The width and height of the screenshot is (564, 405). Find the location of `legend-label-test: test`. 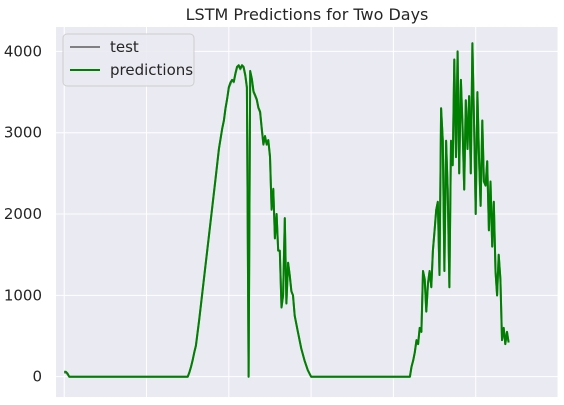

legend-label-test: test is located at coordinates (124, 47).